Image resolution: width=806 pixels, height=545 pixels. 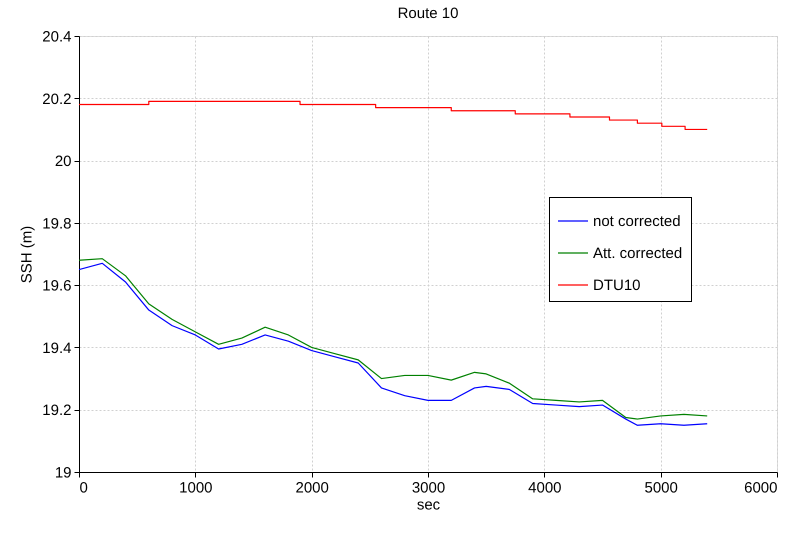 I want to click on x-tick-label: 4000, so click(x=545, y=488).